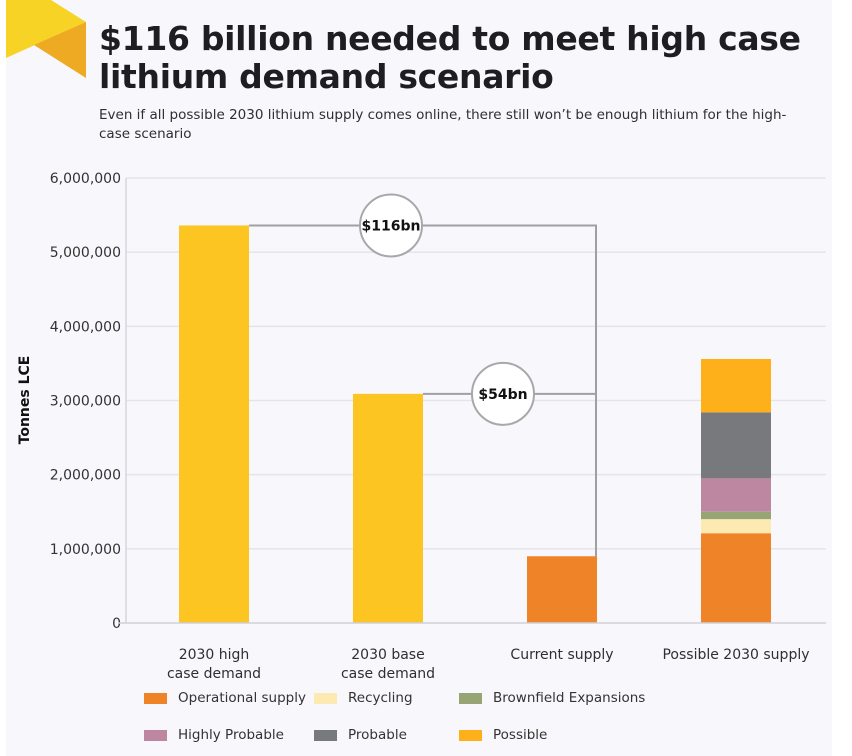 The height and width of the screenshot is (756, 852). I want to click on legend-item: Recycling, so click(363, 698).